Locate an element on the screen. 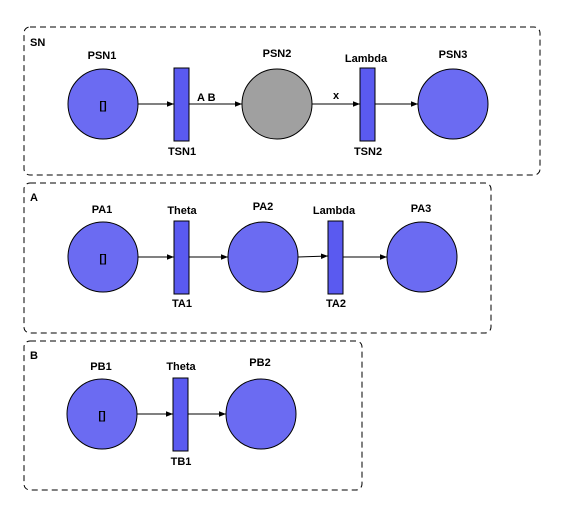 This screenshot has height=512, width=561. place-psn3 is located at coordinates (453, 104).